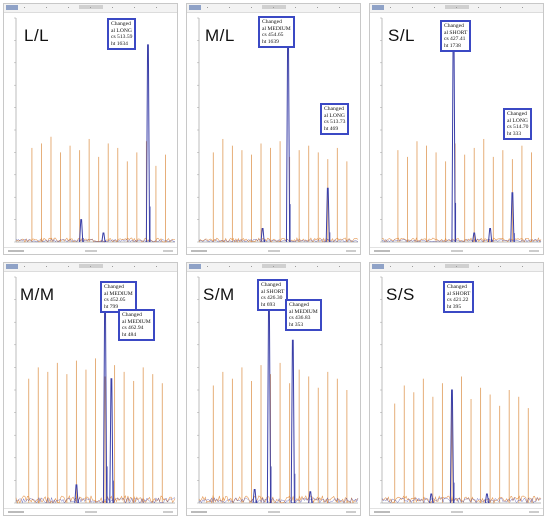 This screenshot has width=550, height=519. I want to click on allele-callout: Changed al SHORT cs 421.22 ht 395, so click(459, 297).